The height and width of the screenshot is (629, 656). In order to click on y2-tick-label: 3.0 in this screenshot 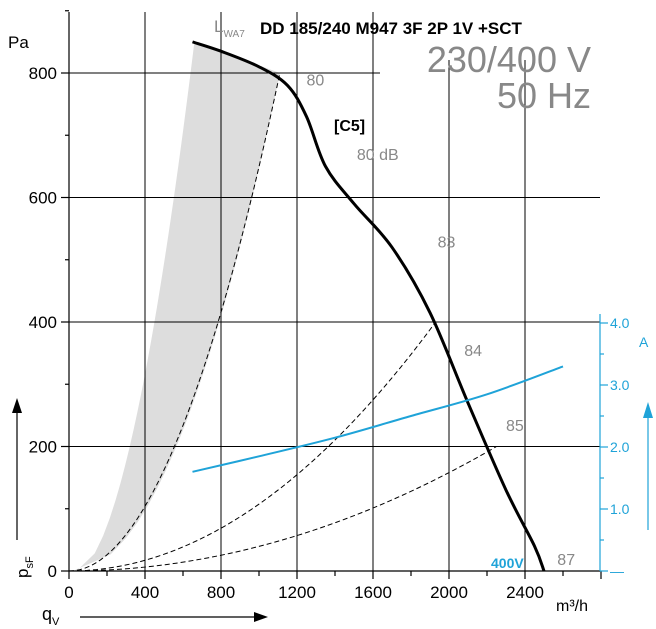, I will do `click(620, 385)`.